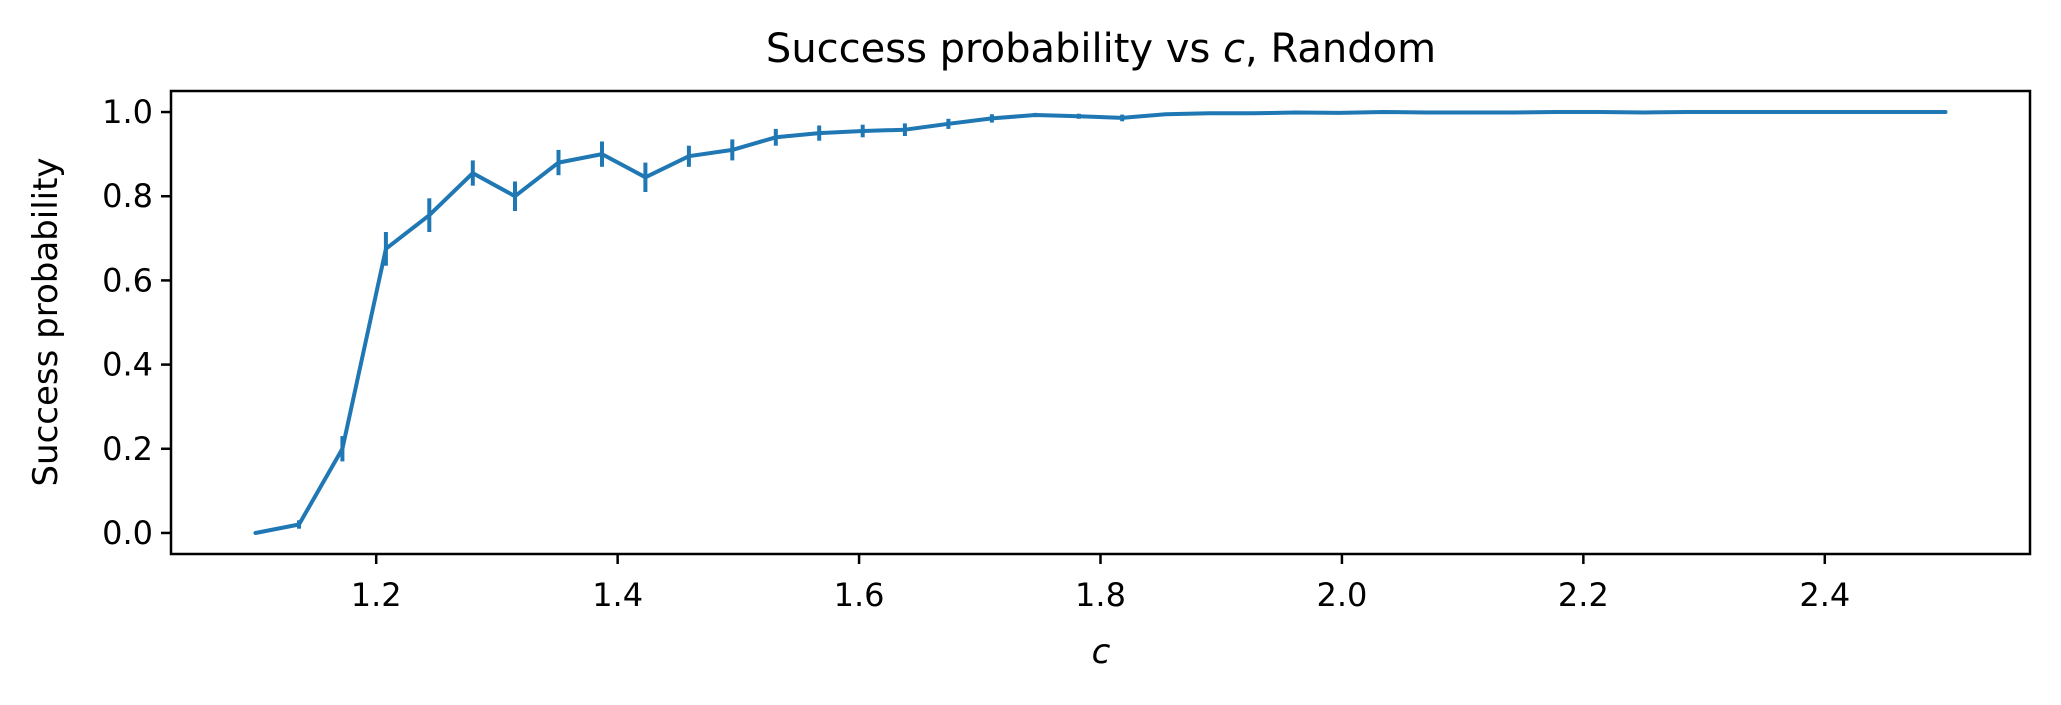  Describe the element at coordinates (1234, 49) in the screenshot. I see `chart-title-variable: c` at that location.